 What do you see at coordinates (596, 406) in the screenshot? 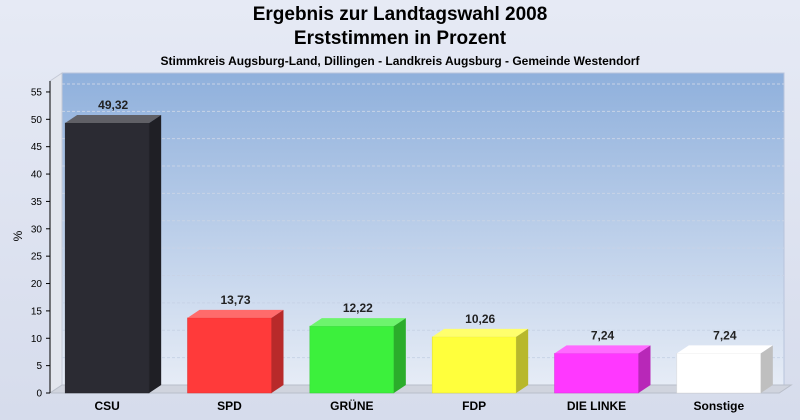
I see `category-label: DIE LINKE` at bounding box center [596, 406].